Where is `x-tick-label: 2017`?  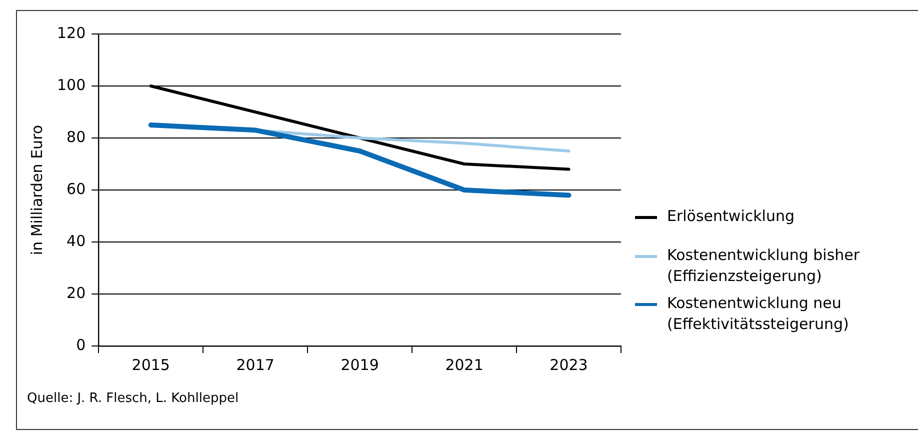
x-tick-label: 2017 is located at coordinates (255, 365).